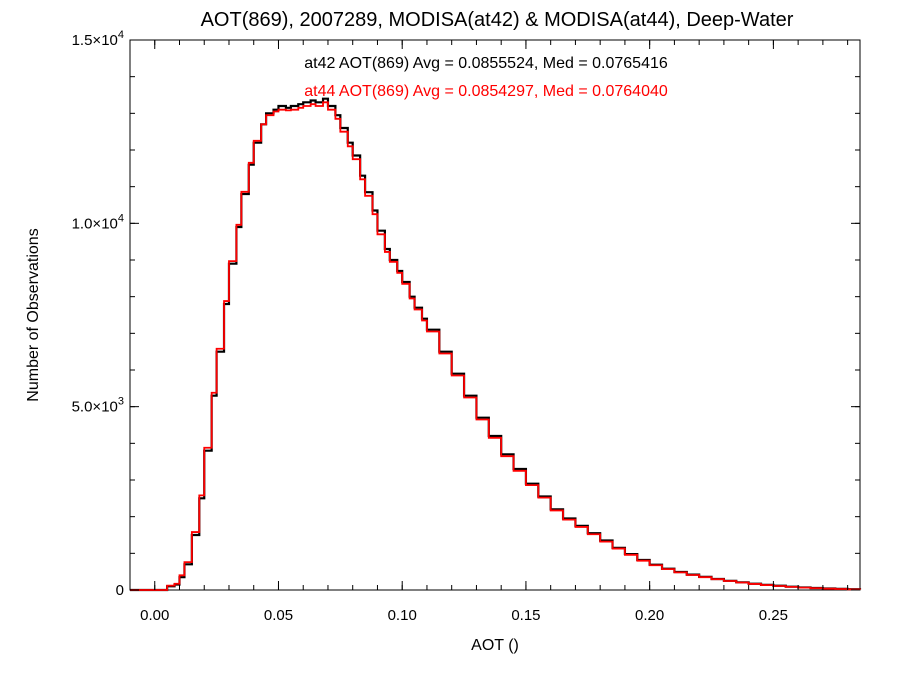 The width and height of the screenshot is (900, 675). Describe the element at coordinates (120, 590) in the screenshot. I see `y-tick-label: 0` at that location.